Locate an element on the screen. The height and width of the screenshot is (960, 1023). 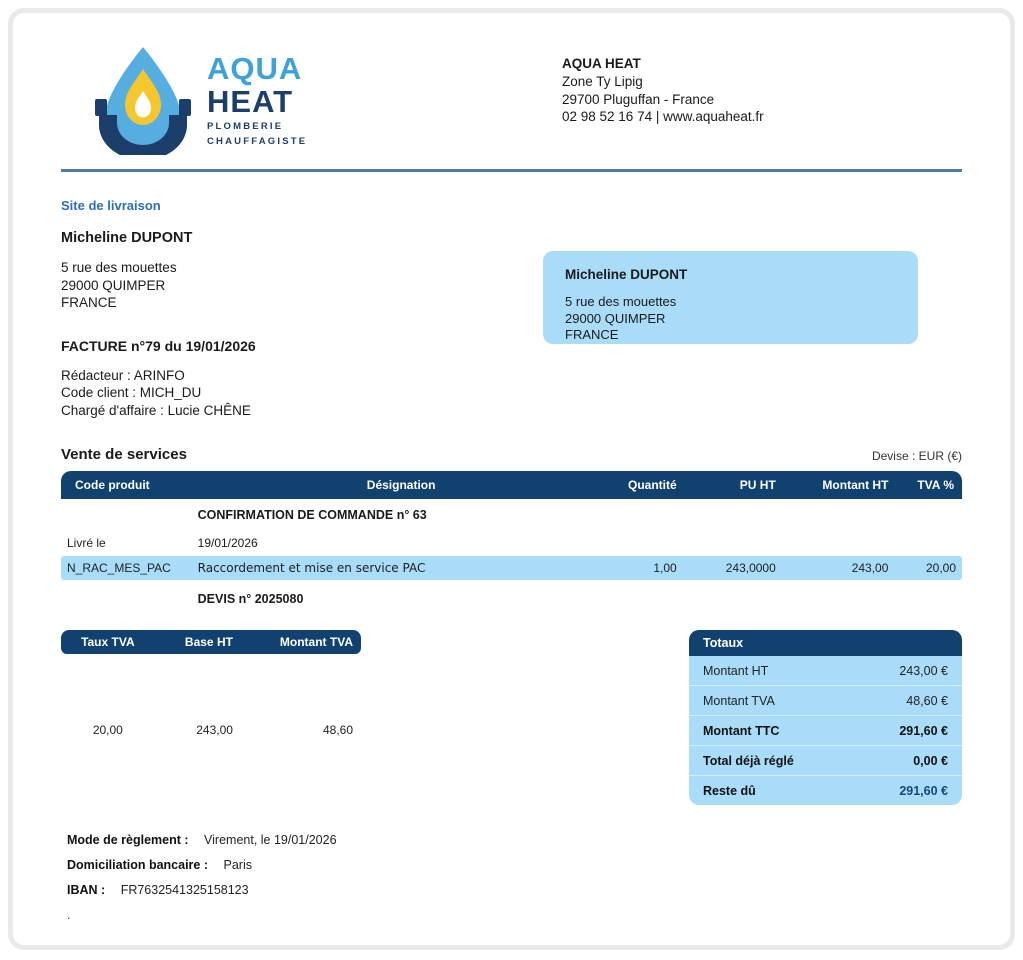
col-header-pu-ht: PU HT is located at coordinates (732, 485).